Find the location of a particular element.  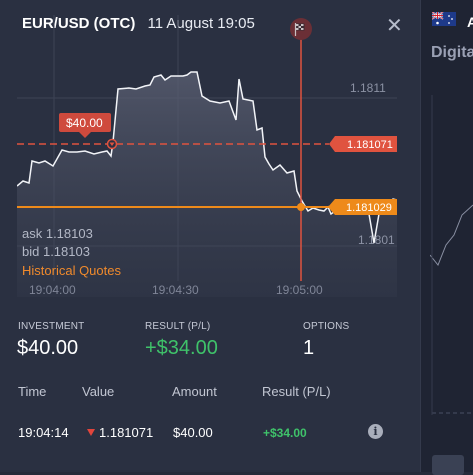

result-label: RESULT (P/L) is located at coordinates (178, 326).